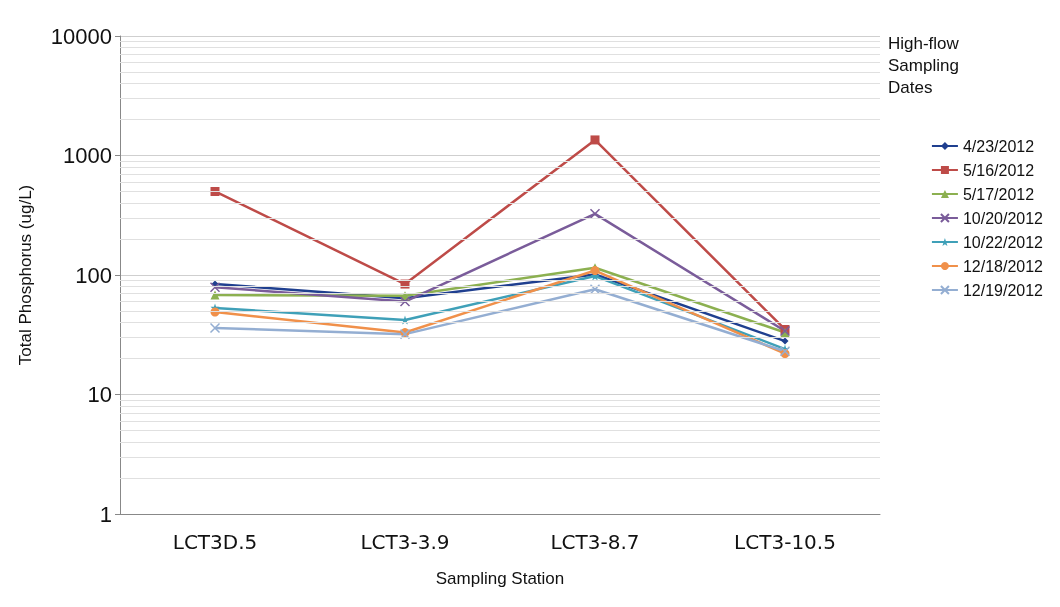 This screenshot has width=1060, height=607. Describe the element at coordinates (1003, 290) in the screenshot. I see `legend-label: 12/19/2012` at that location.